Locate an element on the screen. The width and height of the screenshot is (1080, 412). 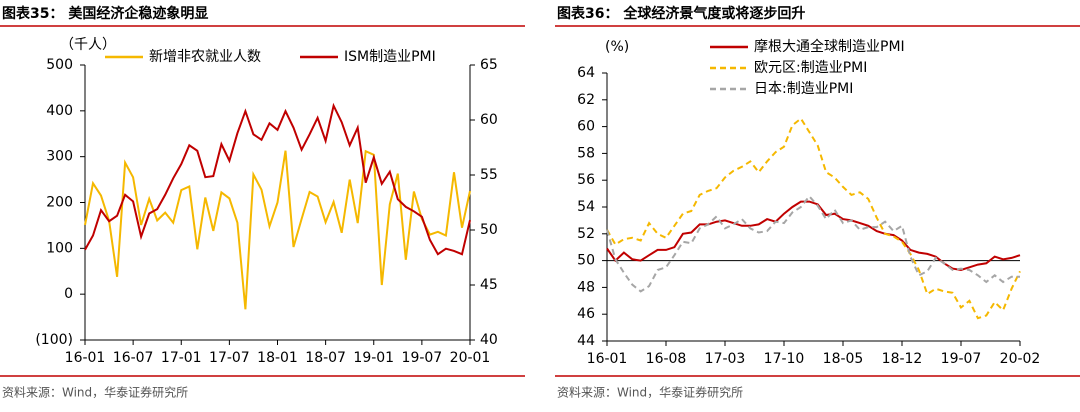
x-tick-label: 17-07 is located at coordinates (229, 358).